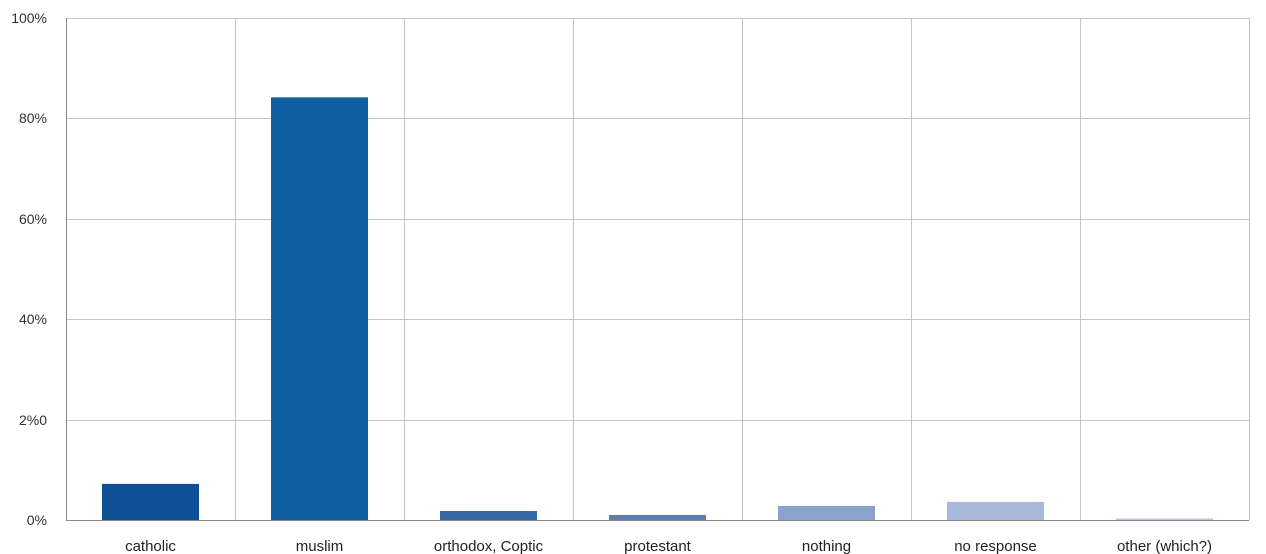  Describe the element at coordinates (826, 512) in the screenshot. I see `bar-nothing` at that location.